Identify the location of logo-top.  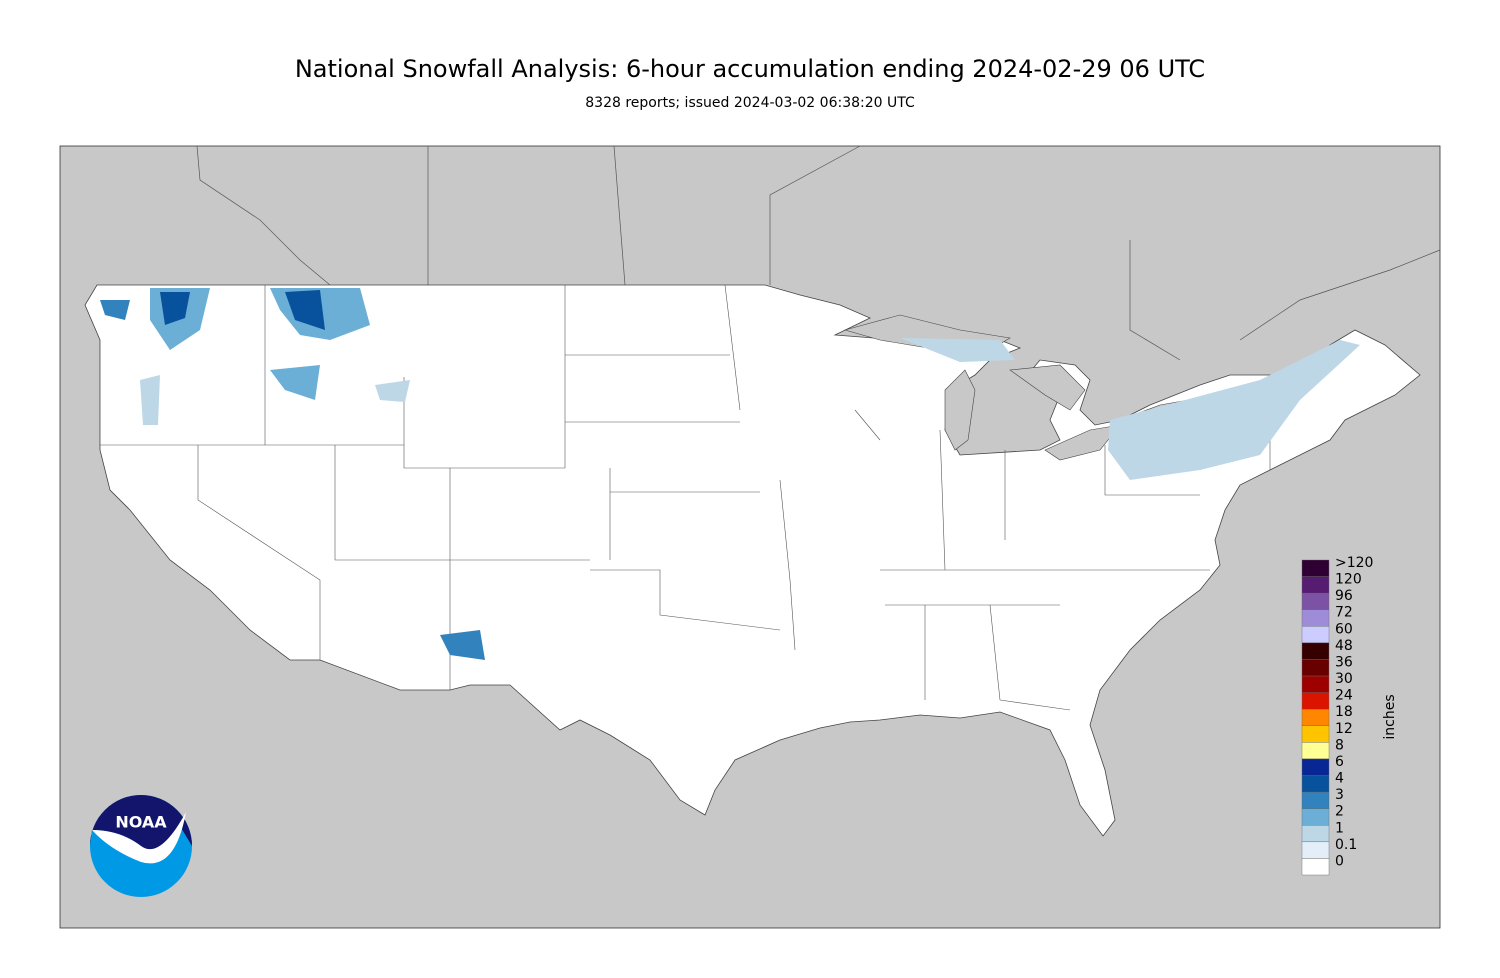
(141, 823).